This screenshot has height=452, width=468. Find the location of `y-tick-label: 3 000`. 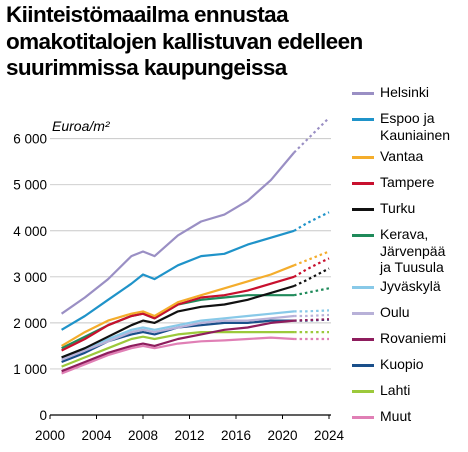

y-tick-label: 3 000 is located at coordinates (30, 277).